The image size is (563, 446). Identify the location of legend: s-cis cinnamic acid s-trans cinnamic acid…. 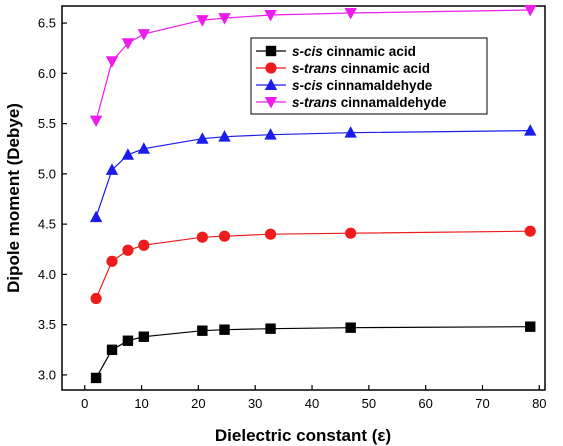
(369, 76).